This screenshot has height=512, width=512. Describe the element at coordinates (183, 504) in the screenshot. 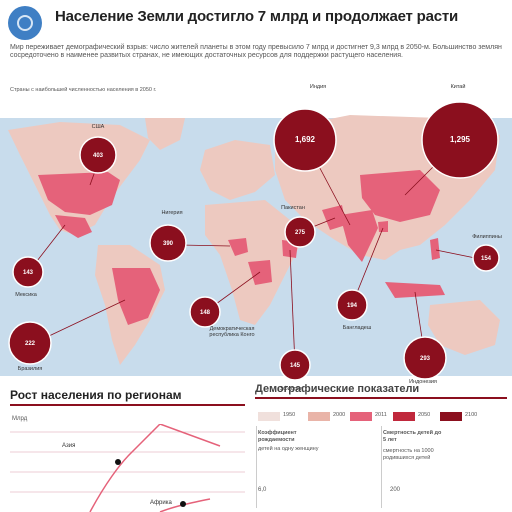

I see `africa-marker` at that location.